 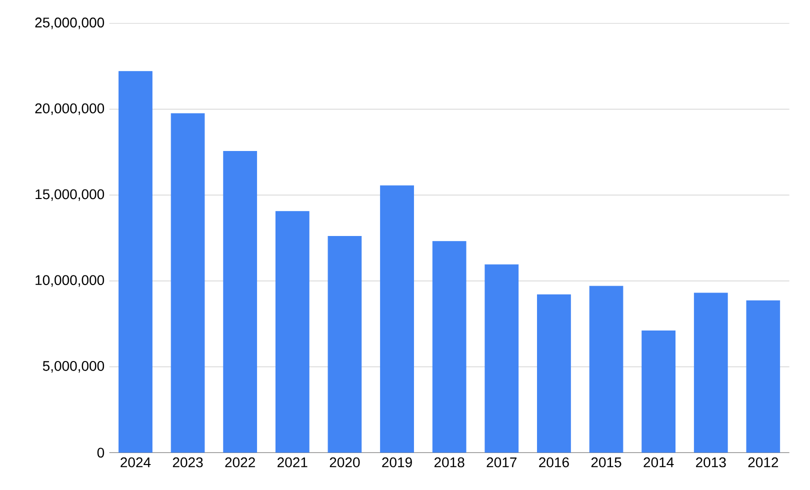 What do you see at coordinates (70, 281) in the screenshot?
I see `y-tick-label: 10,000,000` at bounding box center [70, 281].